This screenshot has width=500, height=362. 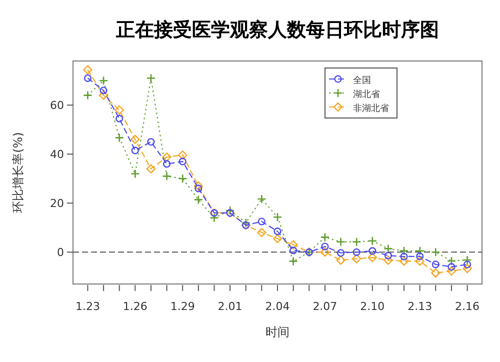 I want to click on legend-label: 湖北省, so click(x=366, y=94).